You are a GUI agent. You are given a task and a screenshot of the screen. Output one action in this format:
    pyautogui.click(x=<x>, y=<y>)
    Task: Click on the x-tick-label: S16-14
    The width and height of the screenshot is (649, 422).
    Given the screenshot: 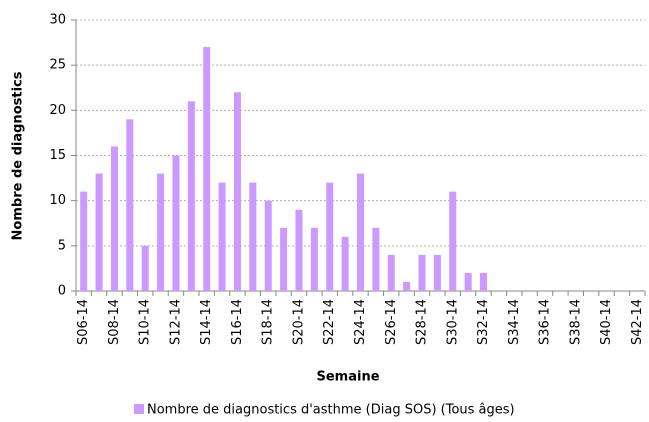 What is the action you would take?
    pyautogui.click(x=237, y=322)
    